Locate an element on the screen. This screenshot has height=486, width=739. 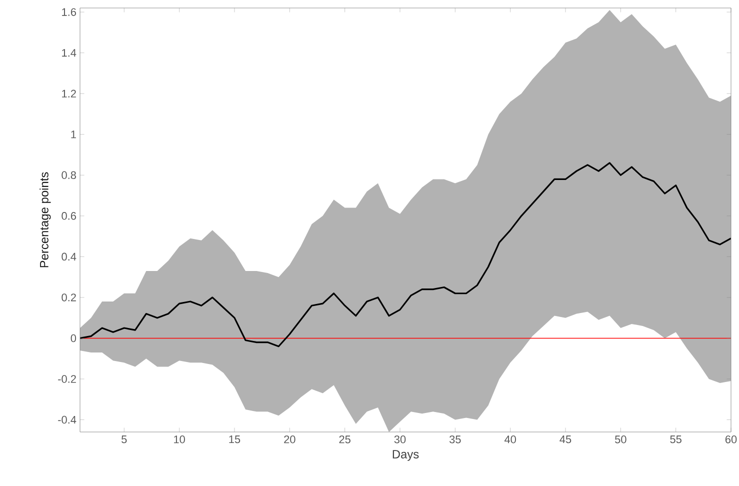
x-tick-label: 50 is located at coordinates (620, 440).